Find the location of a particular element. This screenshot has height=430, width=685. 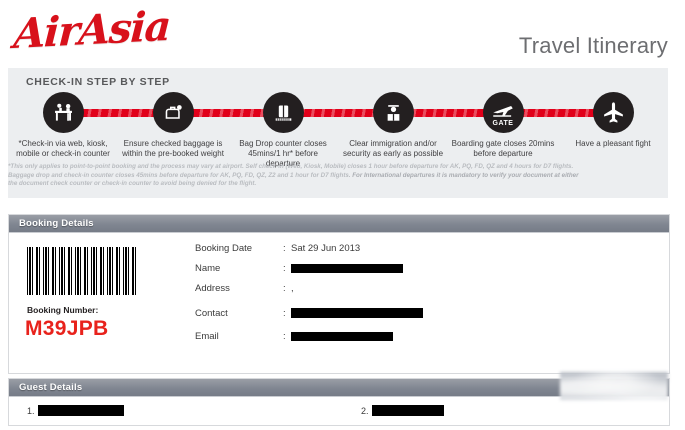

booking-details-title: Booking Details is located at coordinates (56, 223).